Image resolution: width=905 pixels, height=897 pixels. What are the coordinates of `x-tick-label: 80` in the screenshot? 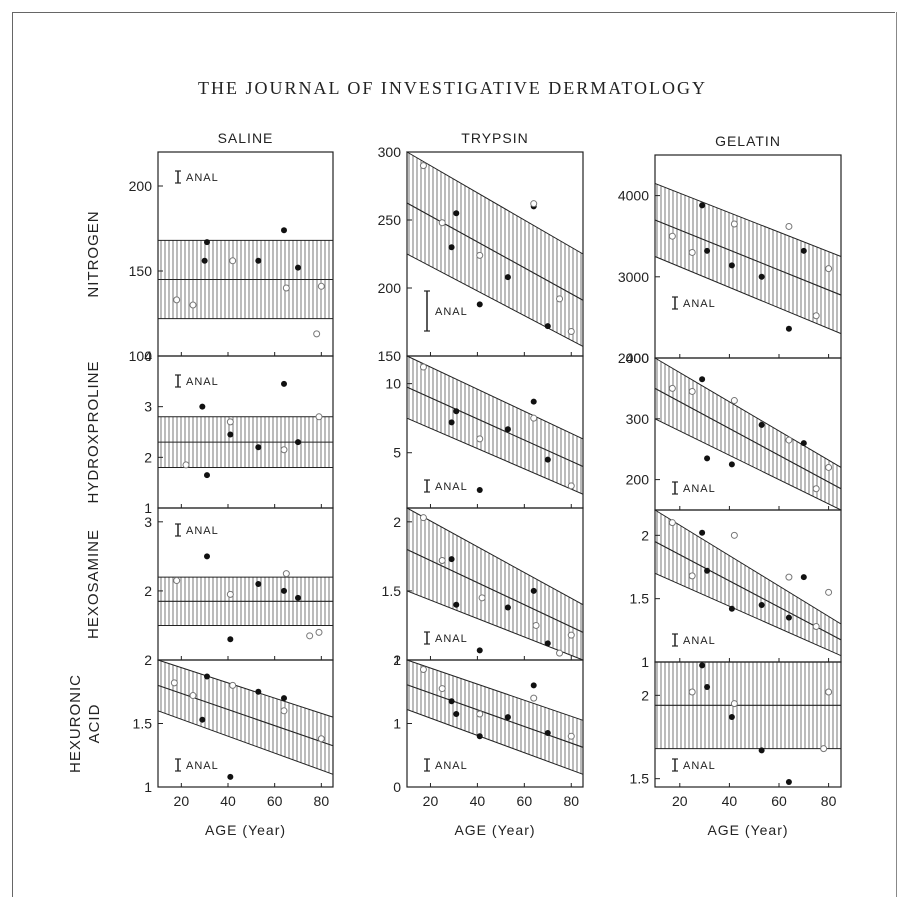 It's located at (571, 801).